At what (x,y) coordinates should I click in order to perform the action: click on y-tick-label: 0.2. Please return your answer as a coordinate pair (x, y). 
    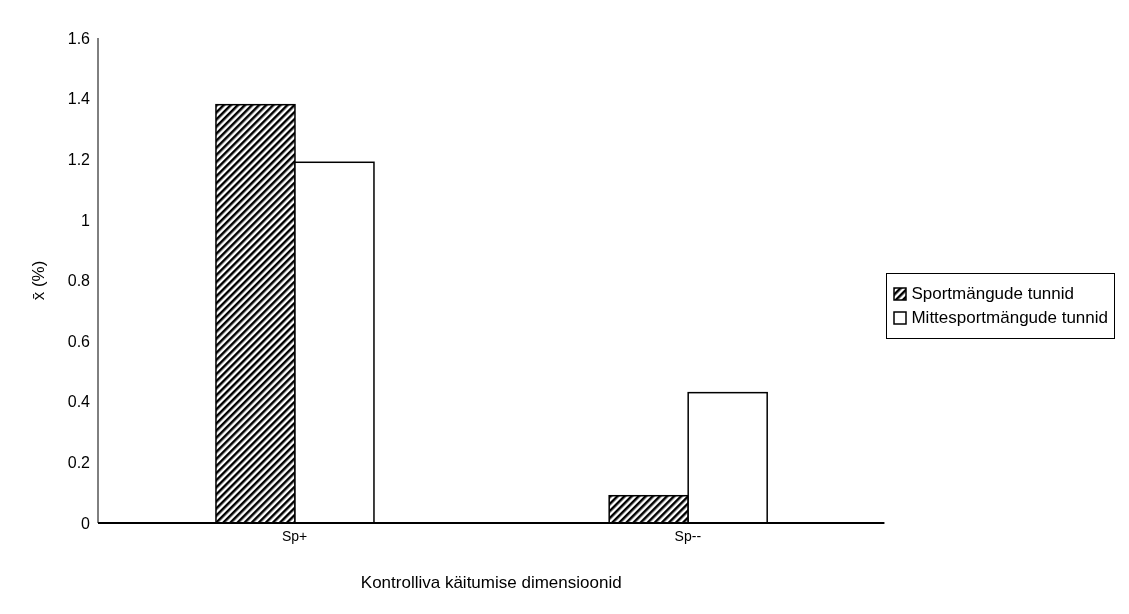
    Looking at the image, I should click on (79, 463).